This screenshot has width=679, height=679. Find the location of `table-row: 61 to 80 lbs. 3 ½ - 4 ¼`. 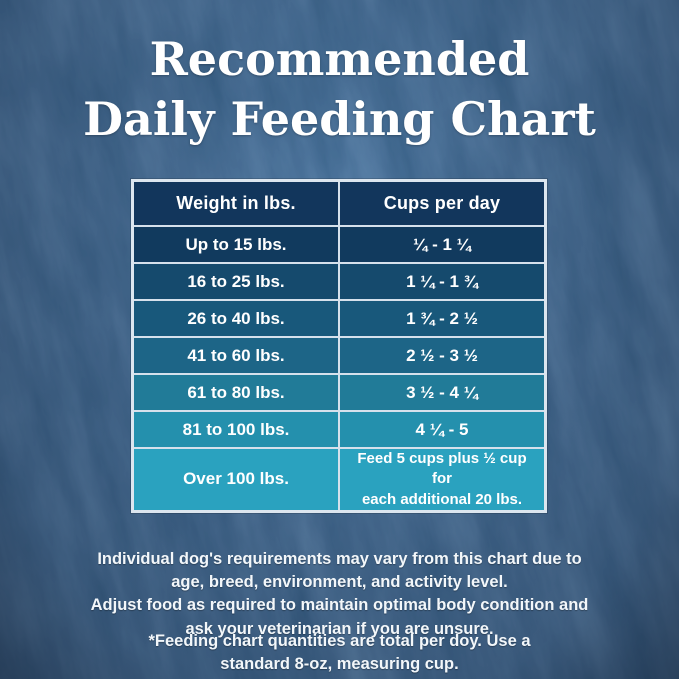

table-row: 61 to 80 lbs. 3 ½ - 4 ¼ is located at coordinates (339, 392).